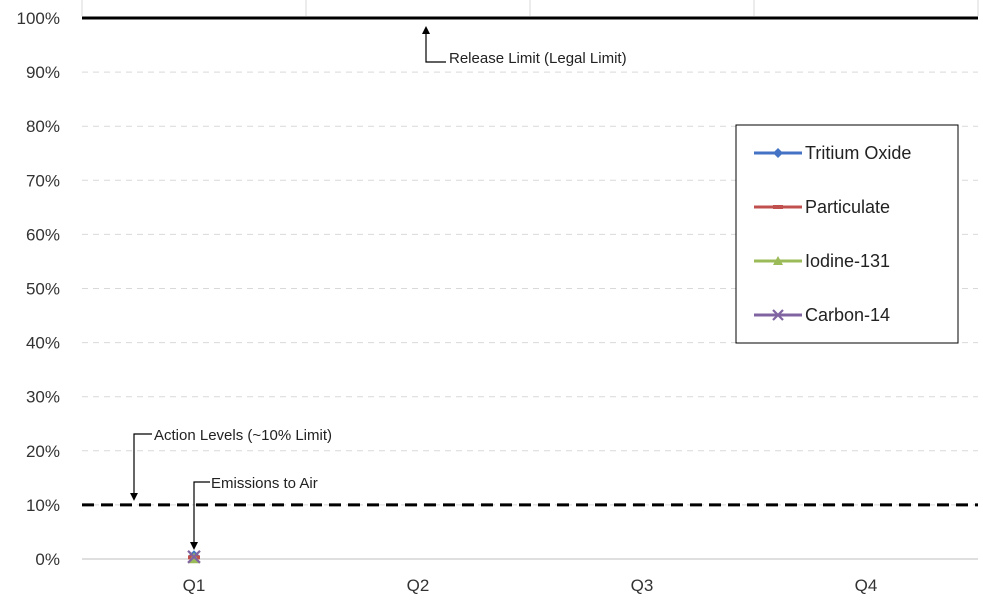 This screenshot has width=983, height=611. I want to click on y-tick-label: 50%, so click(43, 289).